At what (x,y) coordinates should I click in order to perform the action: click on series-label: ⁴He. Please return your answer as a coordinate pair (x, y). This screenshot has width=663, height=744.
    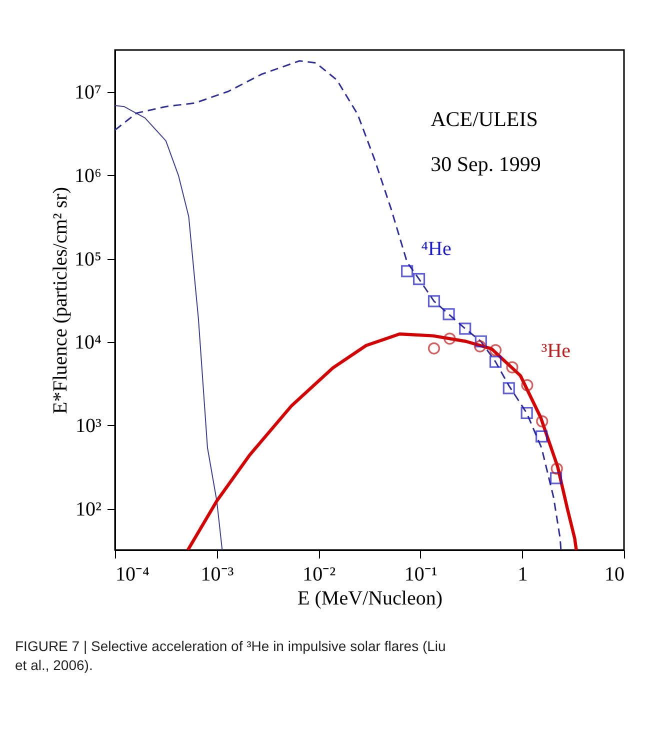
    Looking at the image, I should click on (436, 249).